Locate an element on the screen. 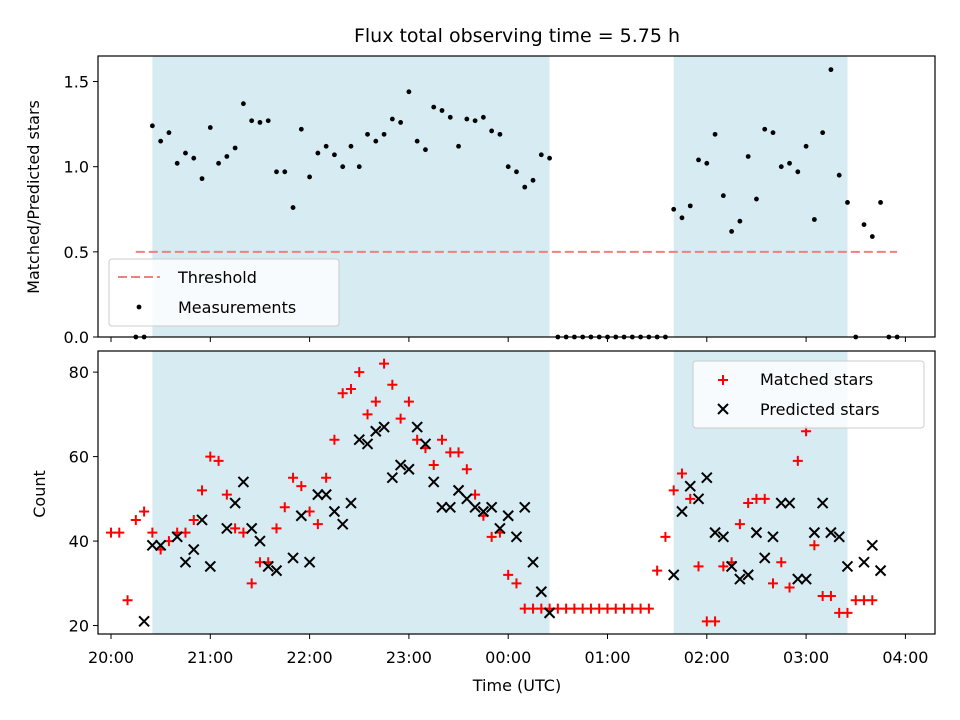 The image size is (960, 720). chart-title: Flux total observing time = 5.75 h is located at coordinates (517, 36).